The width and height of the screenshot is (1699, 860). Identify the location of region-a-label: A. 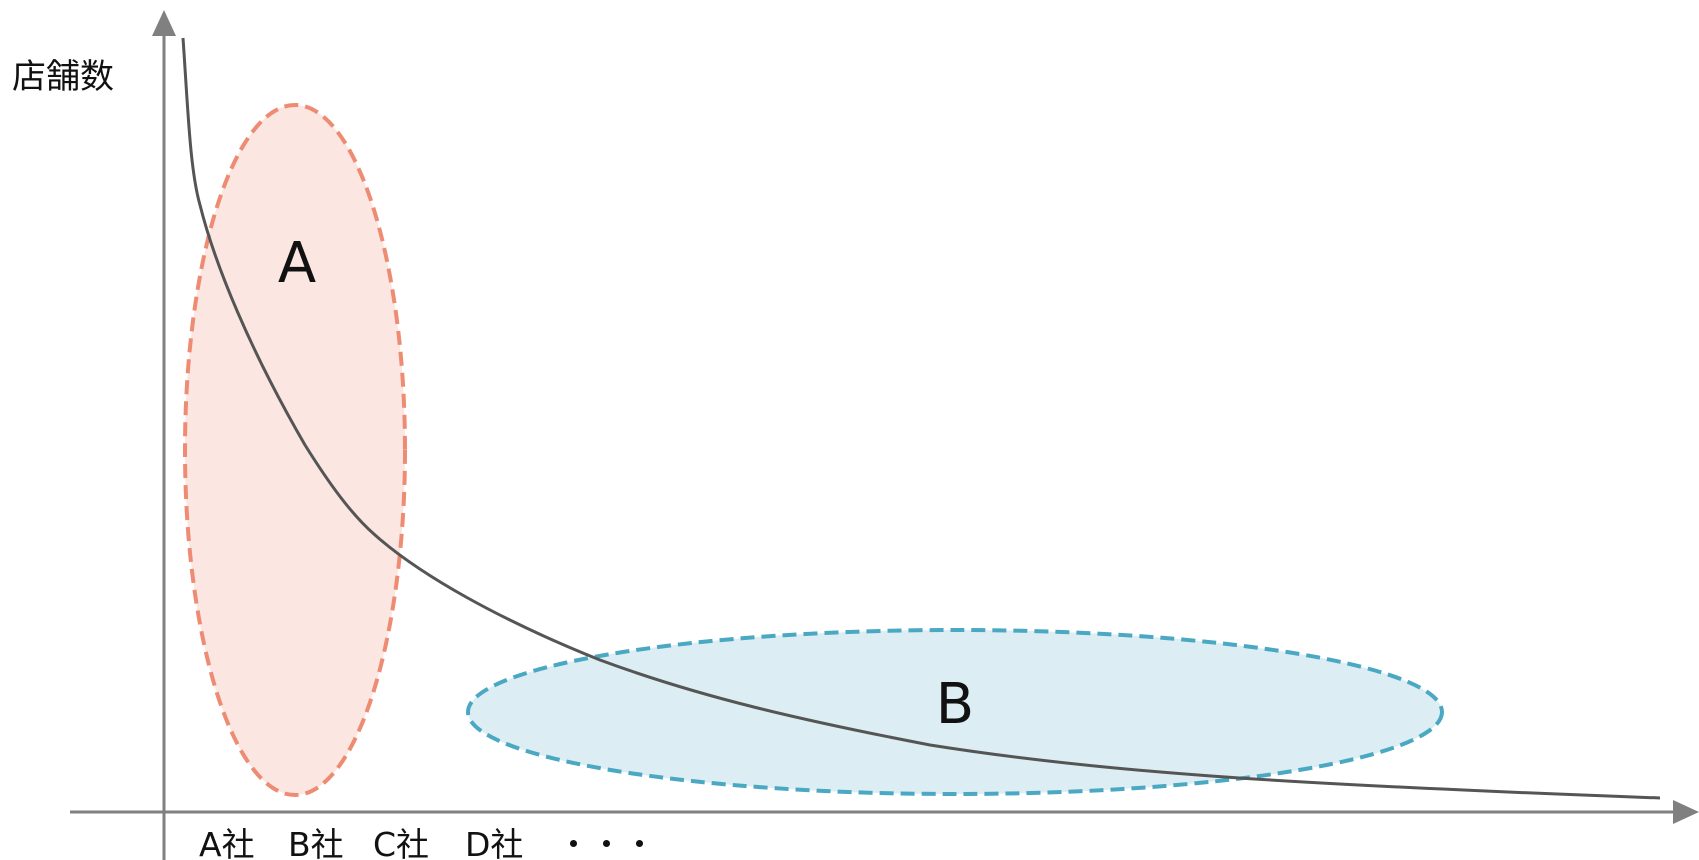
(297, 263).